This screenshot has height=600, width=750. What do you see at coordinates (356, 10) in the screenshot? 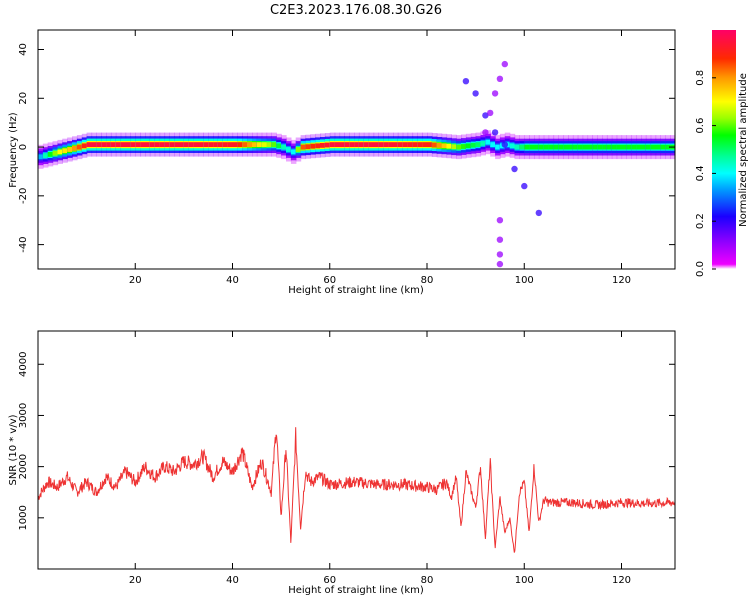
I see `figure-title: C2E3.2023.176.08.30.G26` at bounding box center [356, 10].